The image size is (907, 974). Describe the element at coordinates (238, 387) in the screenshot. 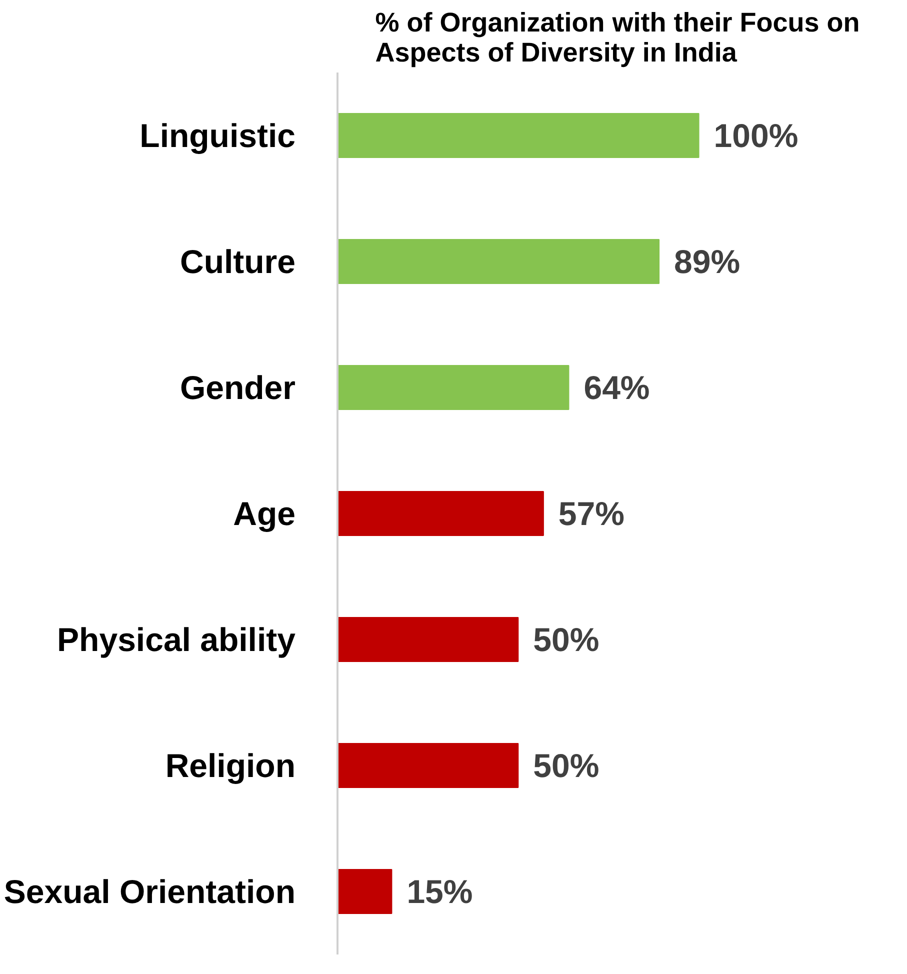

I see `y-tick-label: Gender` at that location.